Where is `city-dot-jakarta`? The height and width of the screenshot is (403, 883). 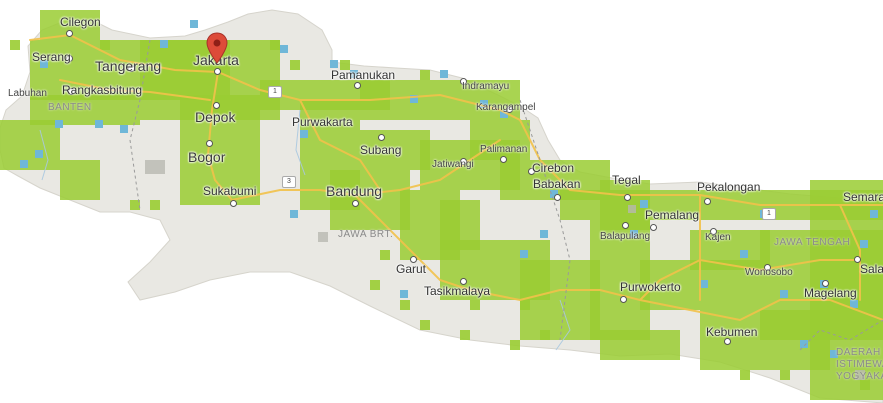 city-dot-jakarta is located at coordinates (217, 71).